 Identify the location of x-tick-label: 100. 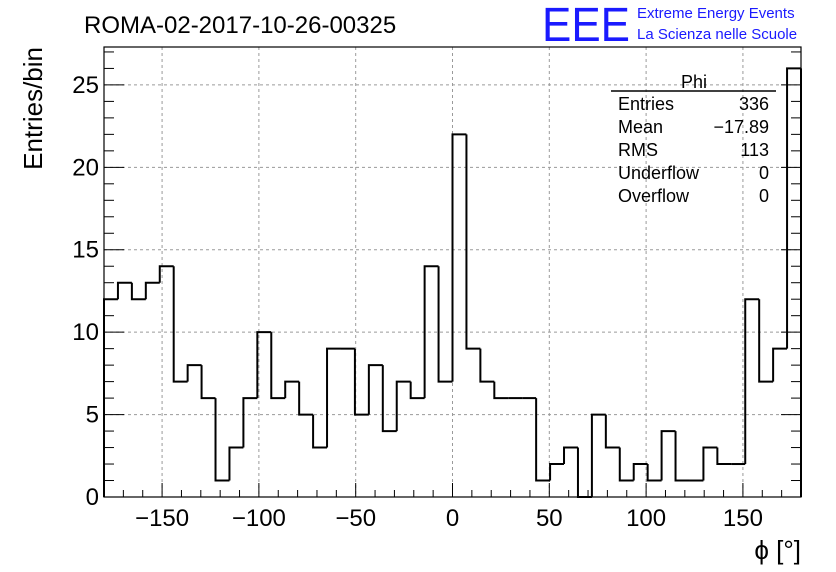
(646, 518).